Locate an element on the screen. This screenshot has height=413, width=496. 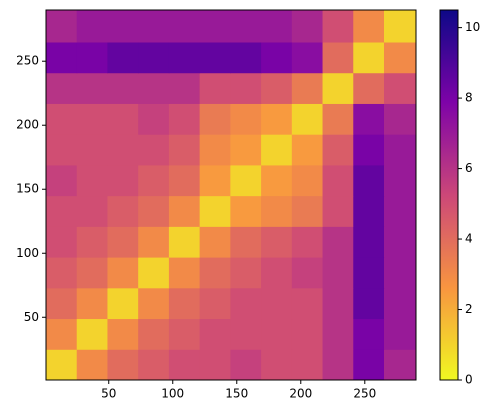
colorbar-tick-label: 10 is located at coordinates (472, 27).